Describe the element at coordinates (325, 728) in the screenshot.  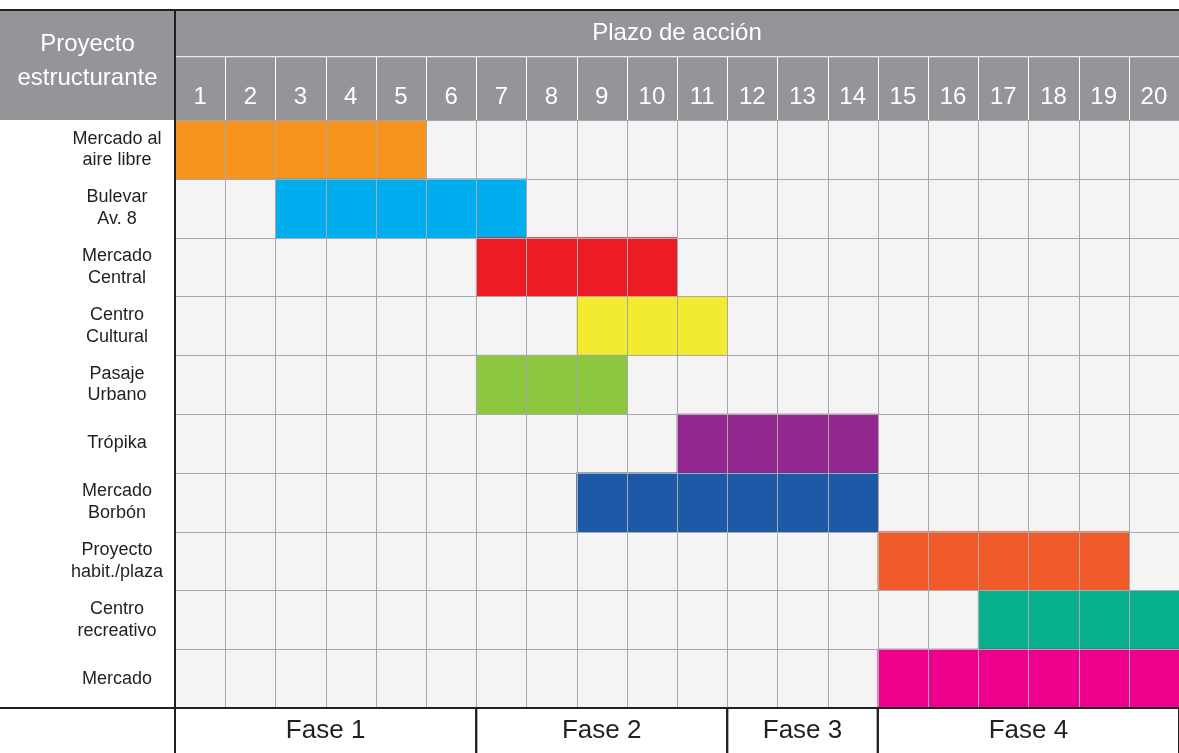
I see `band-label: Fase 1` at that location.